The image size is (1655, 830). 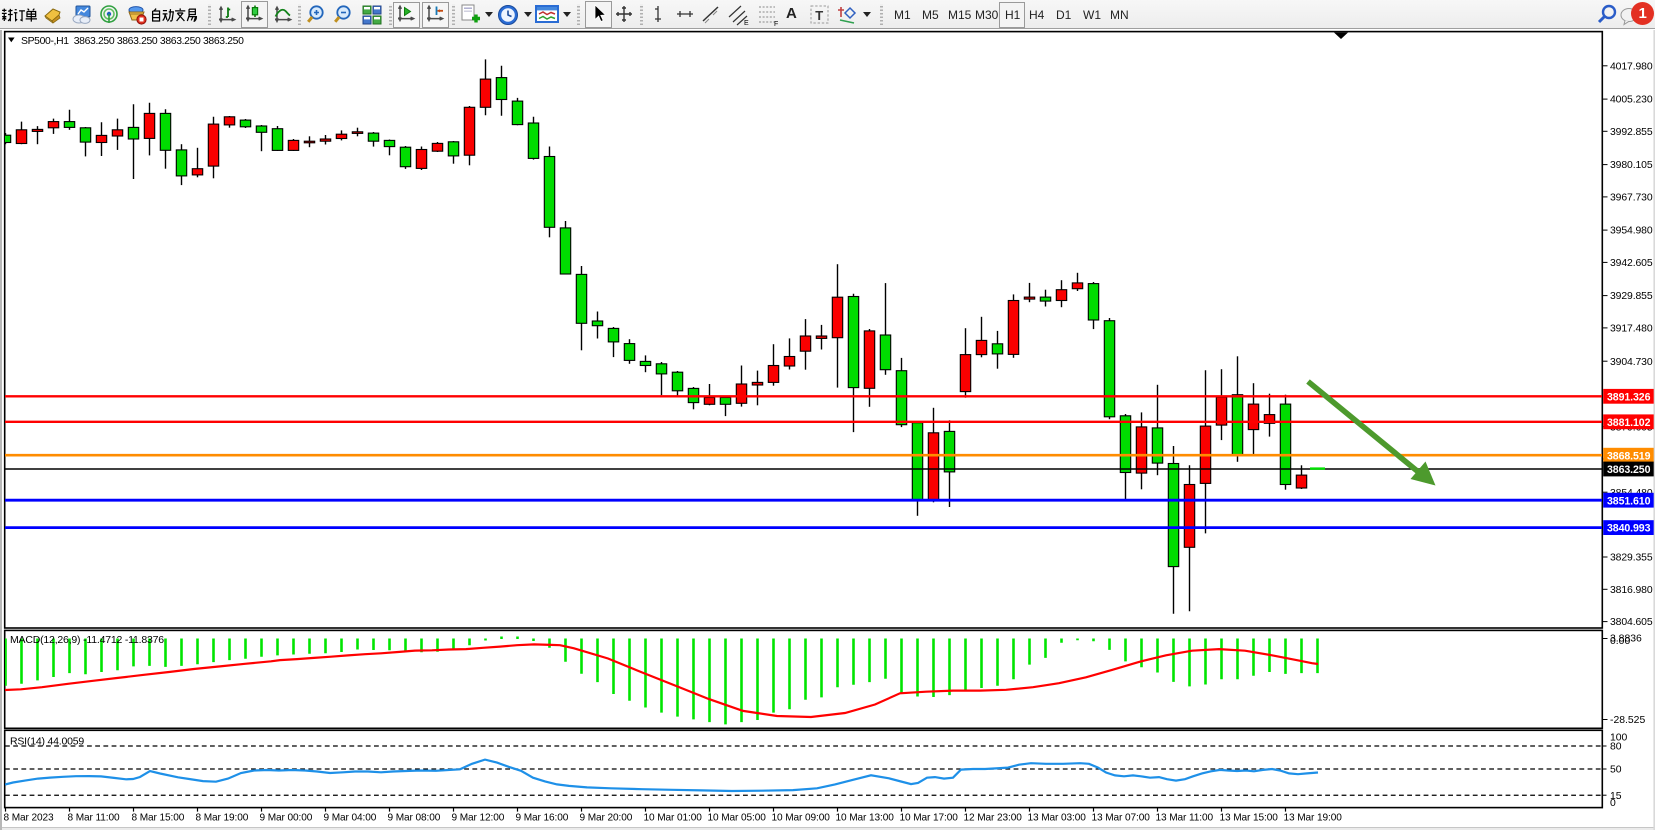 I want to click on svg-text: 100, so click(x=1619, y=738).